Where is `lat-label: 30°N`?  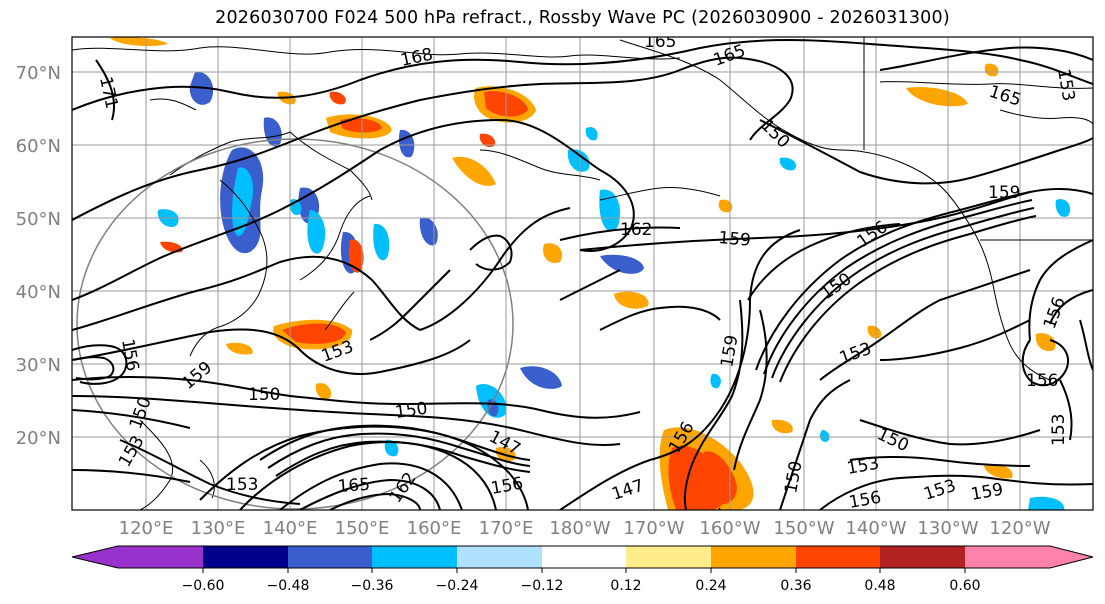 lat-label: 30°N is located at coordinates (38, 365).